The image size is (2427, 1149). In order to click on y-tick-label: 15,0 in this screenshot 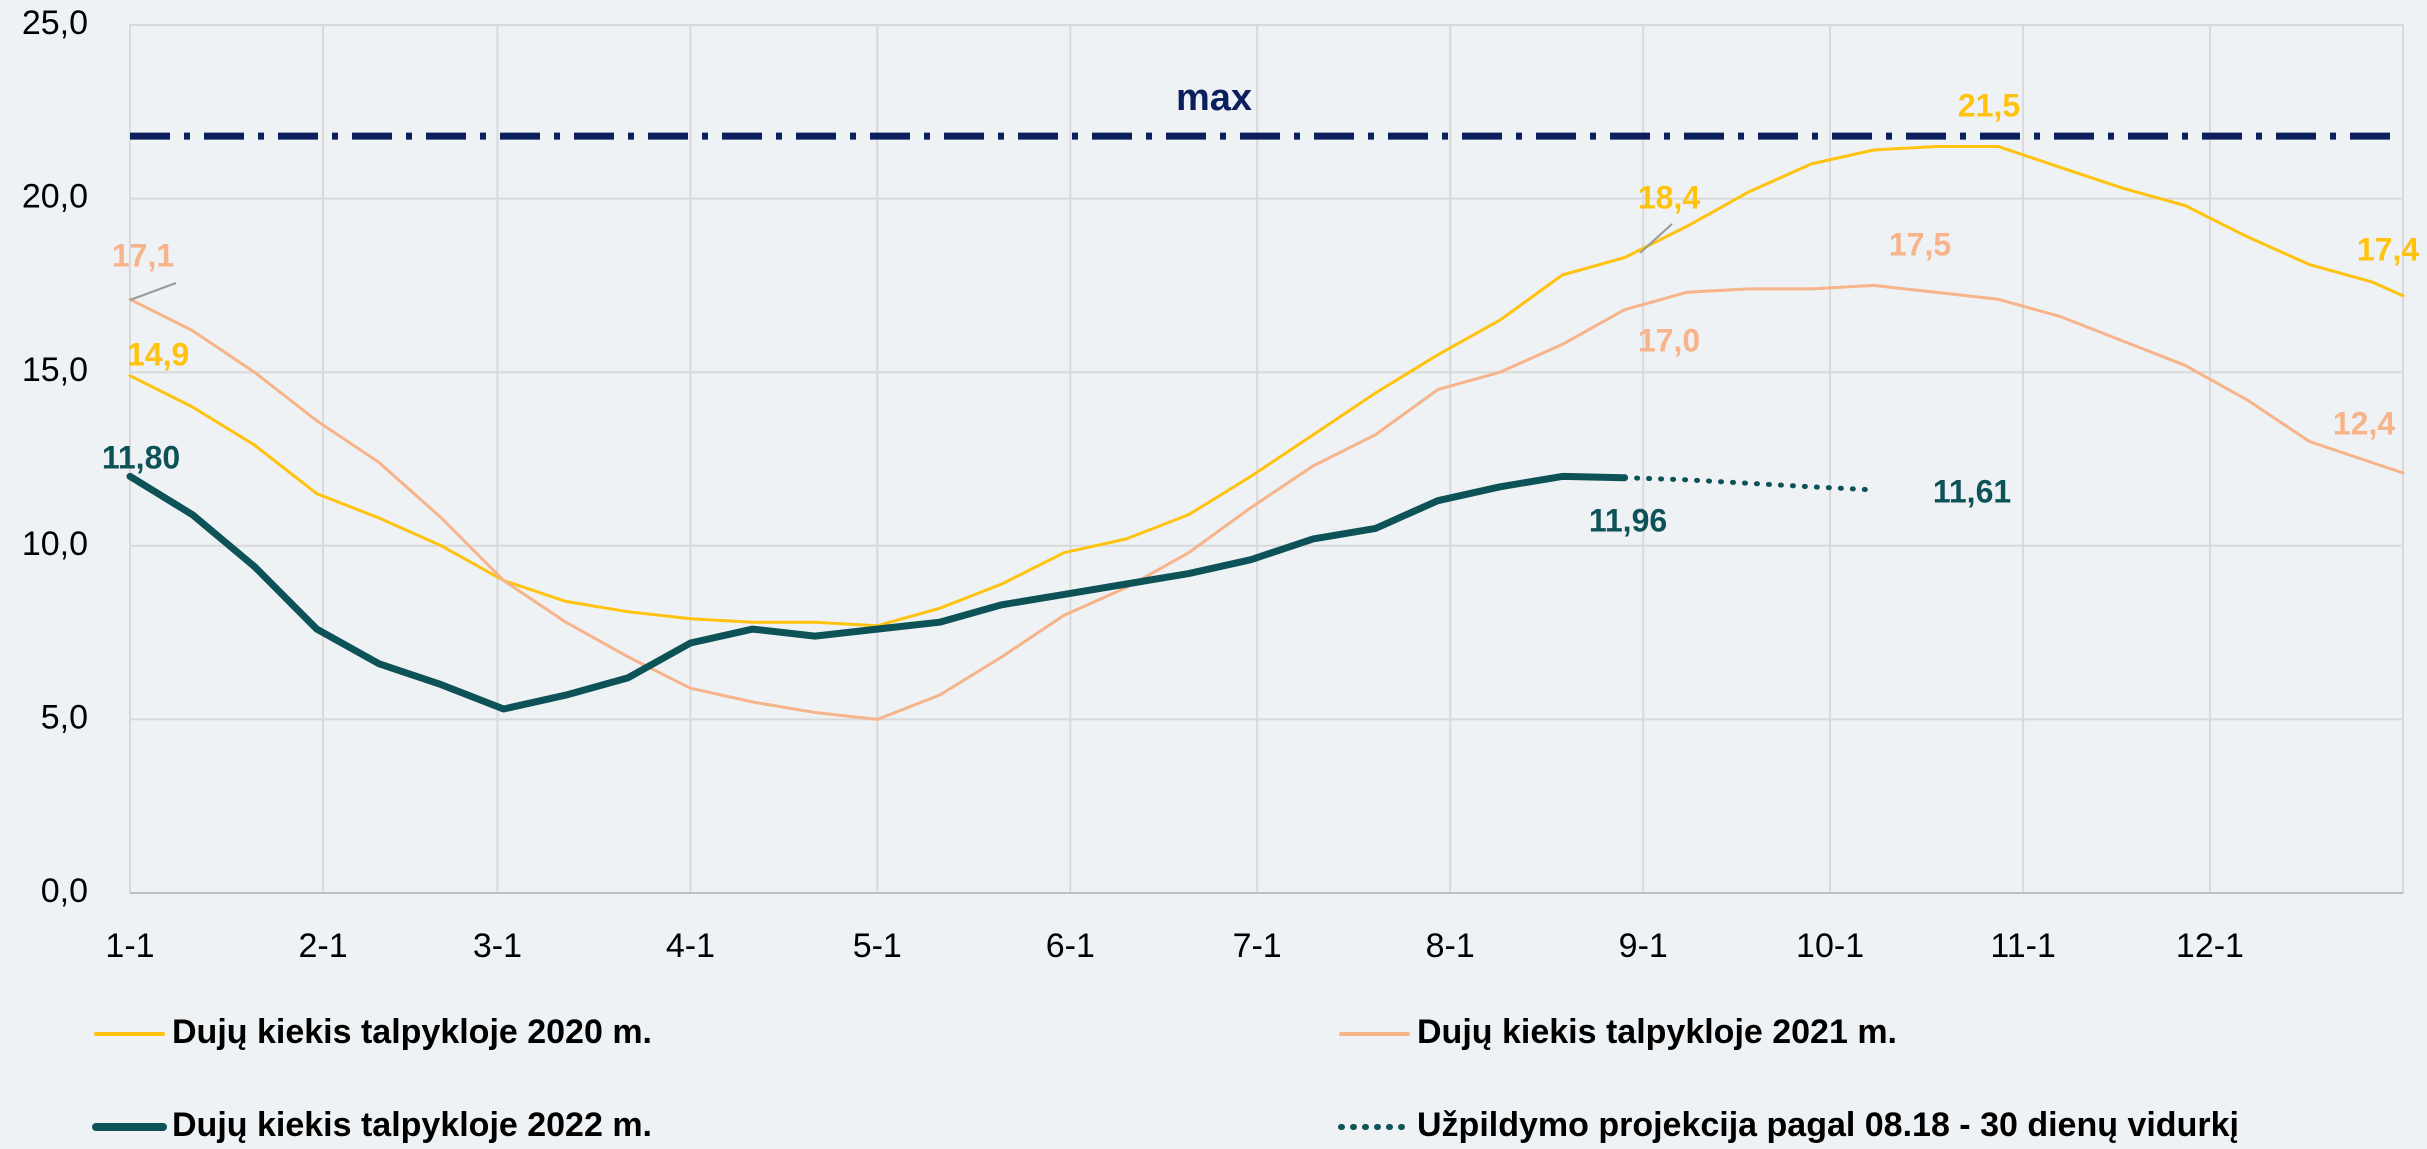, I will do `click(55, 370)`.